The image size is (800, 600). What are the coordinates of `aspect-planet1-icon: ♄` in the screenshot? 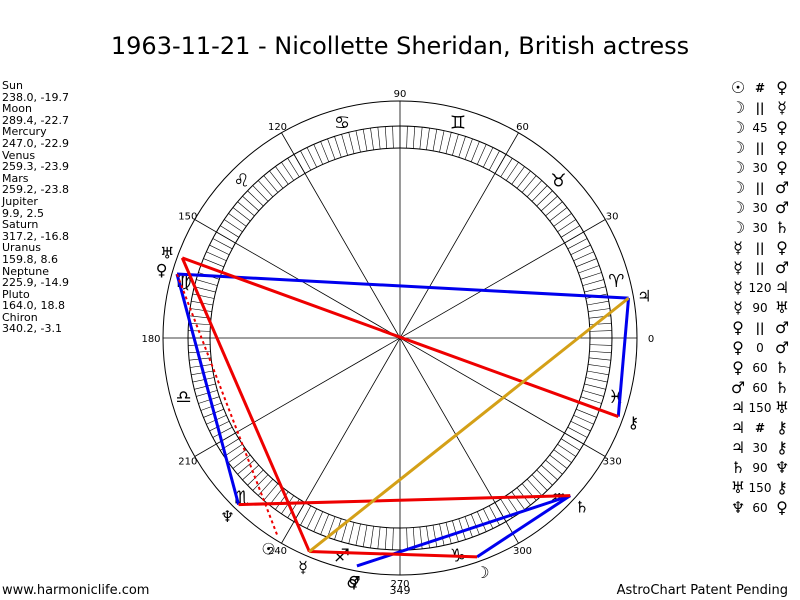 It's located at (738, 467).